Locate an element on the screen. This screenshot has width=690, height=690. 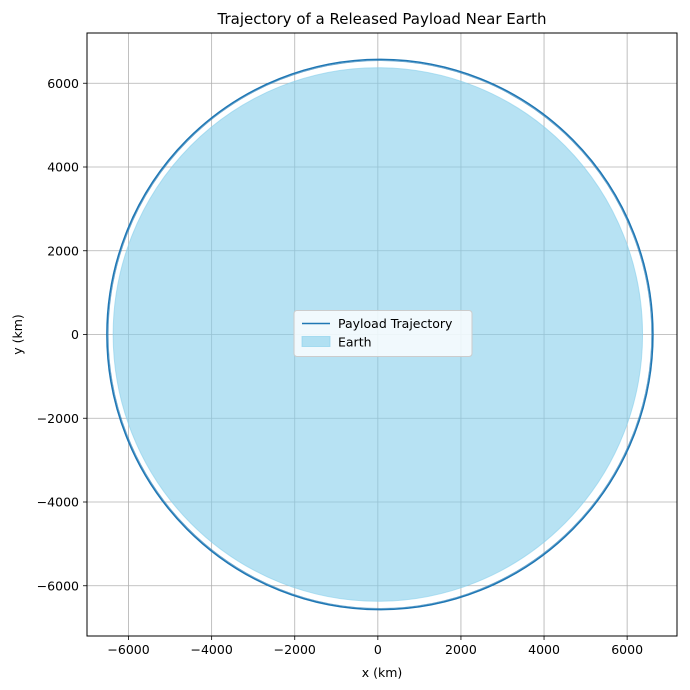
x-tick-label: −4000 is located at coordinates (211, 649).